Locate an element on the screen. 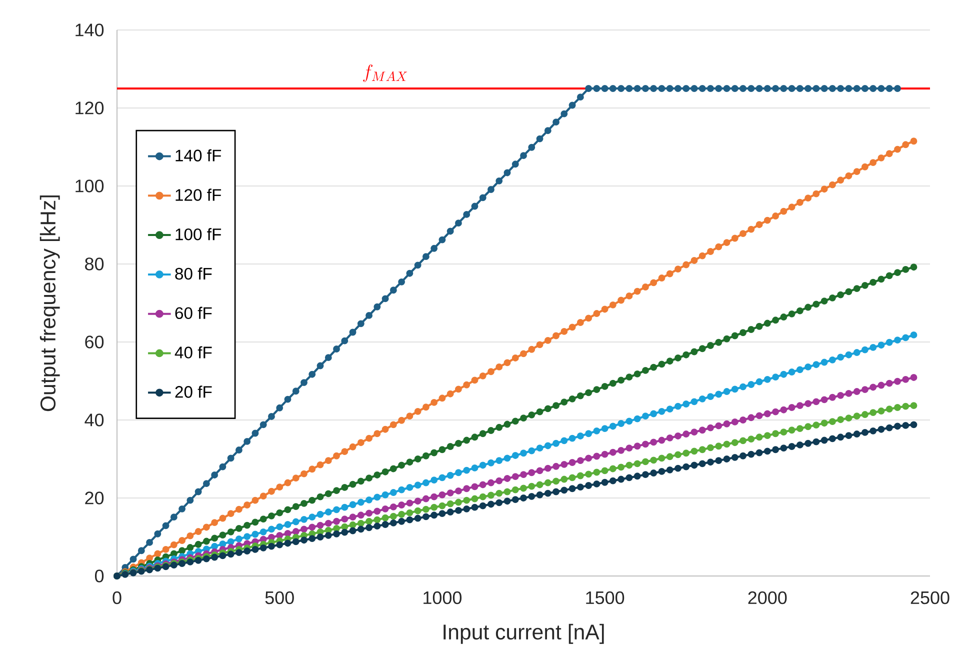 The height and width of the screenshot is (670, 953). y-tick-label: 0 is located at coordinates (99, 576).